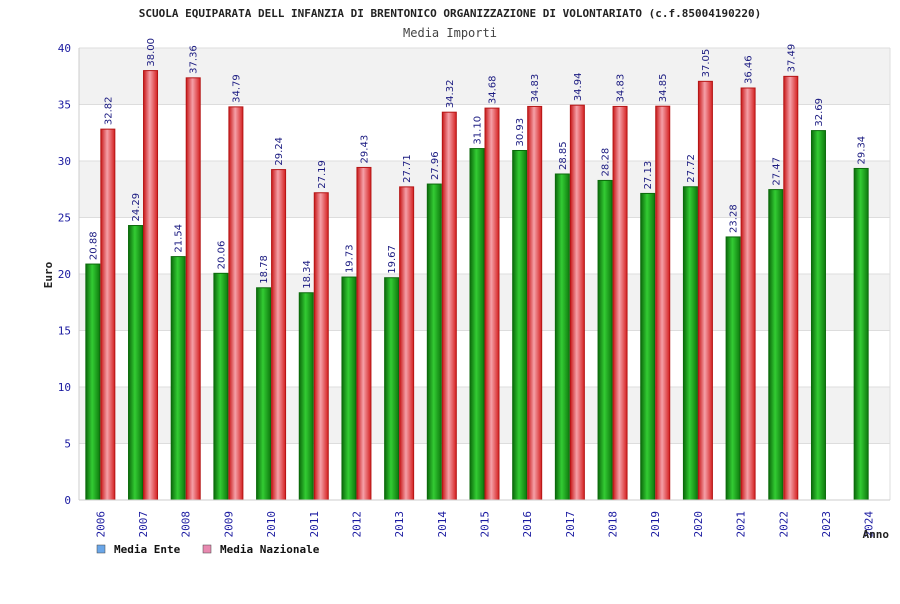  What do you see at coordinates (93, 245) in the screenshot?
I see `data-label: 20.88` at bounding box center [93, 245].